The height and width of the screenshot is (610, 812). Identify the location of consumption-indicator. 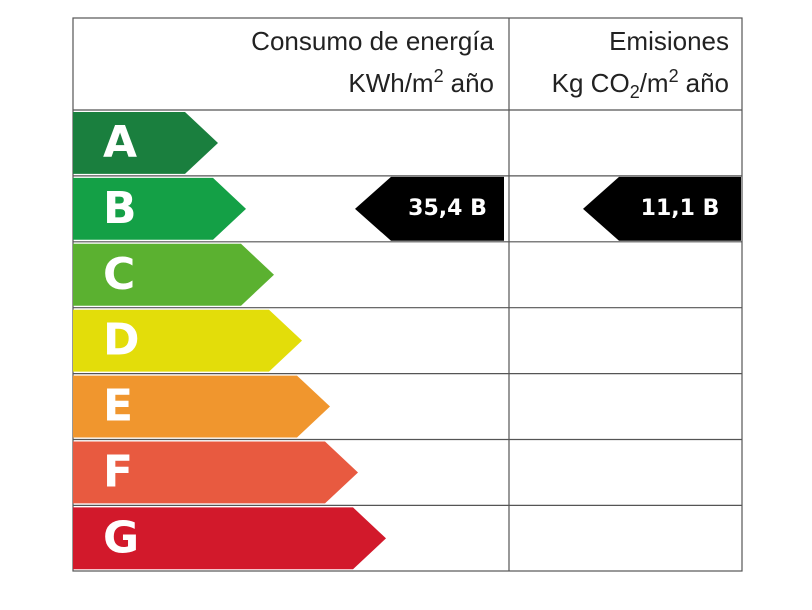
(429, 208).